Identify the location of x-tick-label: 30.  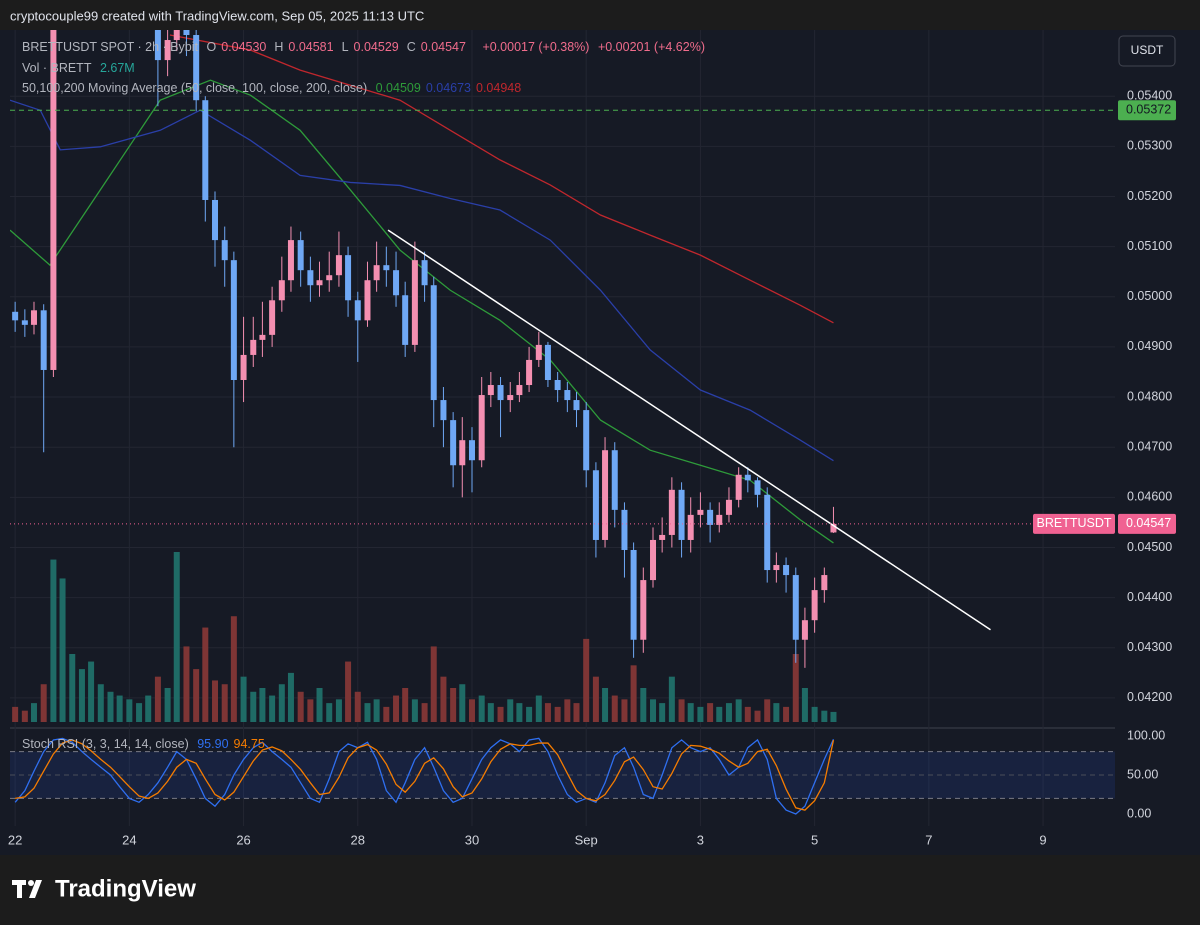
(472, 839).